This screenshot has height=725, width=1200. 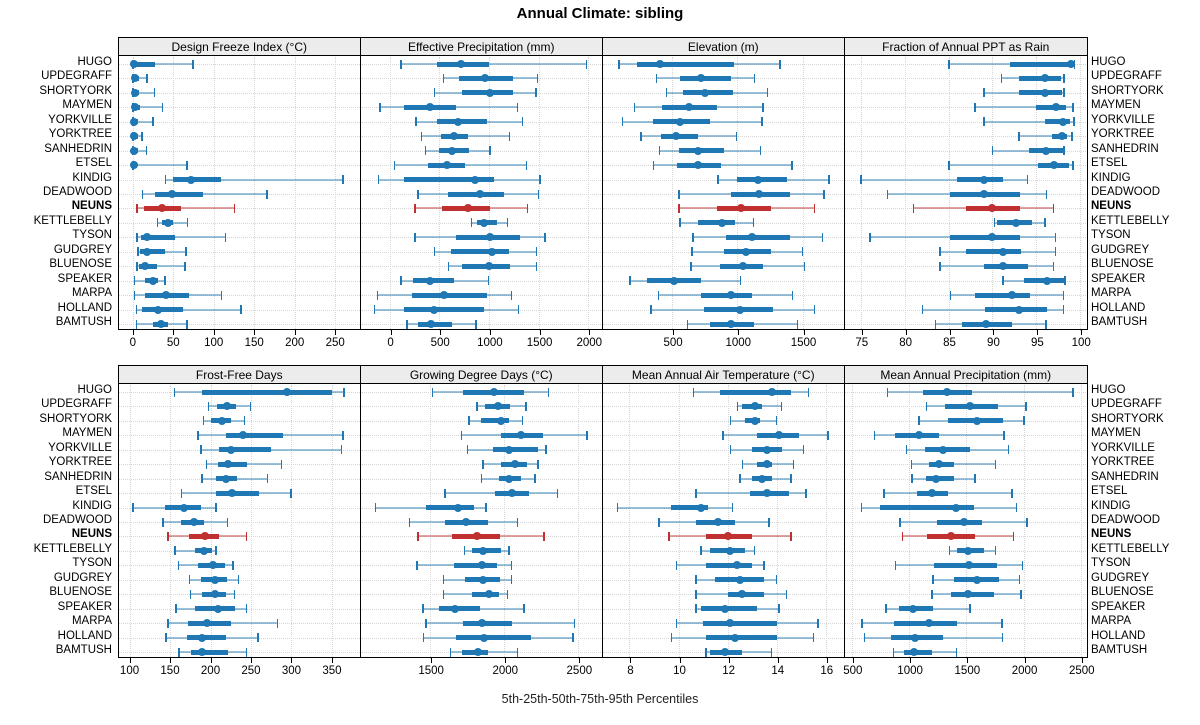 I want to click on site-label-right: MARPA, so click(x=1111, y=621).